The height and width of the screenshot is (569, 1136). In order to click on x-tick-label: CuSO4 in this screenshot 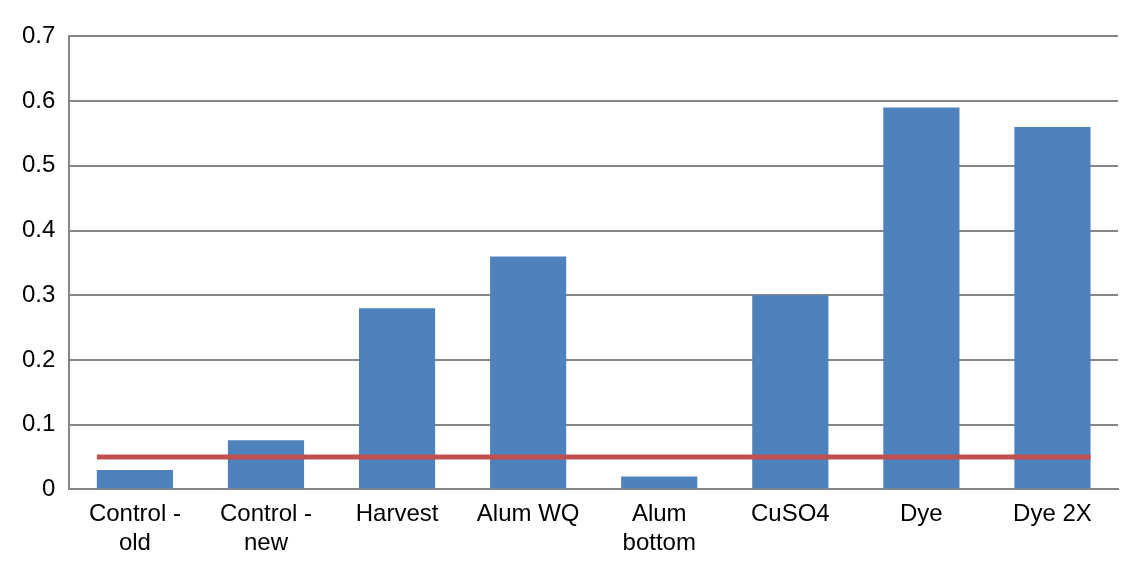, I will do `click(790, 513)`.